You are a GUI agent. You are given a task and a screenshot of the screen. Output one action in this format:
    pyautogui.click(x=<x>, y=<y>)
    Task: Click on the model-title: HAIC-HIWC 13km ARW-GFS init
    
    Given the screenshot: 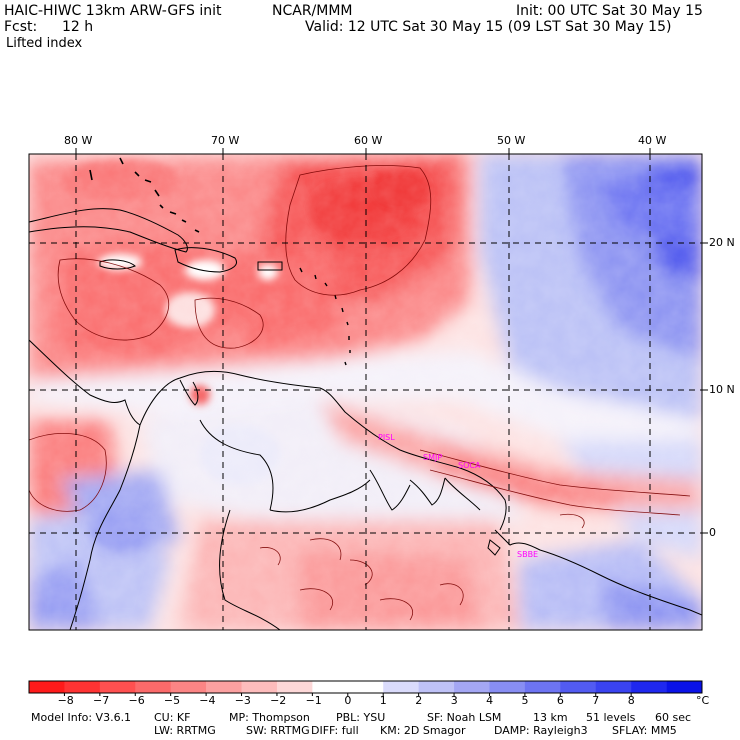 What is the action you would take?
    pyautogui.click(x=113, y=11)
    